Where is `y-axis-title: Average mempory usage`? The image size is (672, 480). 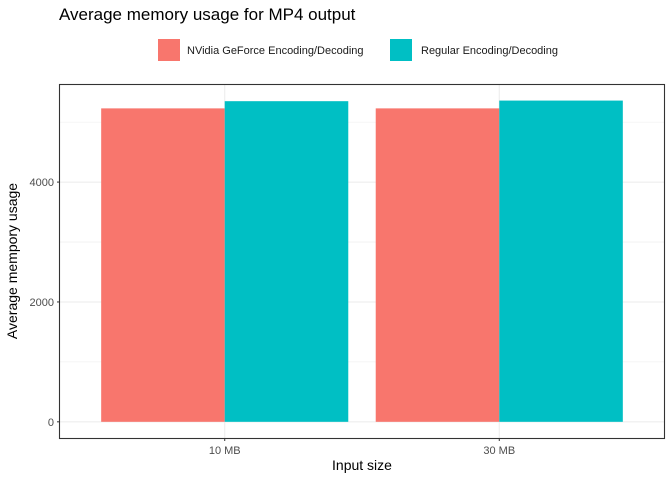
y-axis-title: Average mempory usage is located at coordinates (12, 261).